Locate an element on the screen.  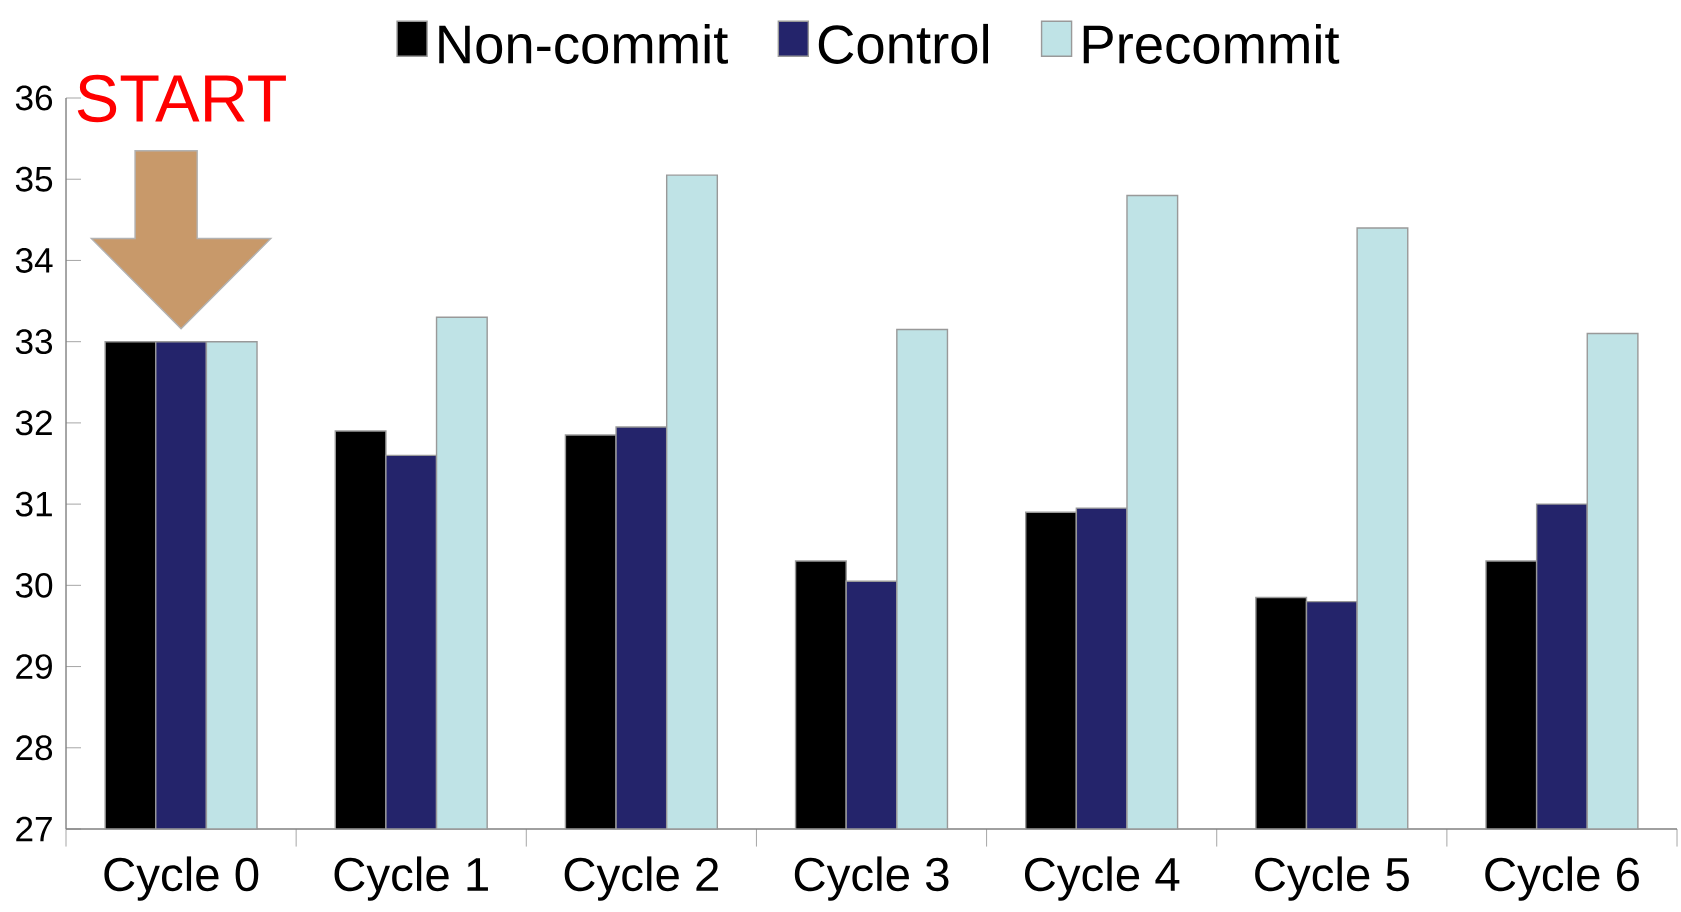
y-tick-label: 34 is located at coordinates (34, 260).